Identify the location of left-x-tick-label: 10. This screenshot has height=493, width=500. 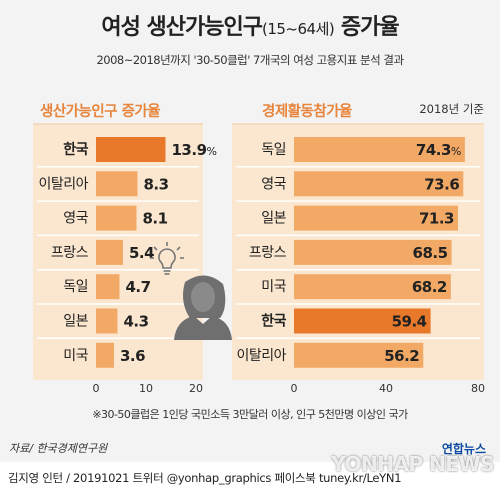
(146, 388).